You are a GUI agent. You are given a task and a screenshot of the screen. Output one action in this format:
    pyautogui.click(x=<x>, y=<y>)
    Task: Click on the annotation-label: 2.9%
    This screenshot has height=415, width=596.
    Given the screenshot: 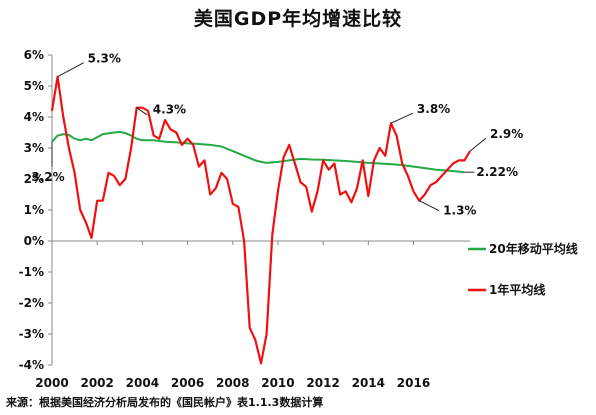 What is the action you would take?
    pyautogui.click(x=506, y=134)
    